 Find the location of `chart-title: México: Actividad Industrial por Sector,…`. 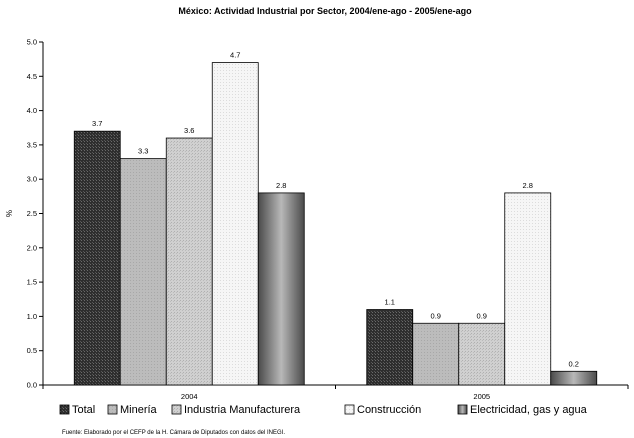

chart-title: México: Actividad Industrial por Sector,… is located at coordinates (325, 11).